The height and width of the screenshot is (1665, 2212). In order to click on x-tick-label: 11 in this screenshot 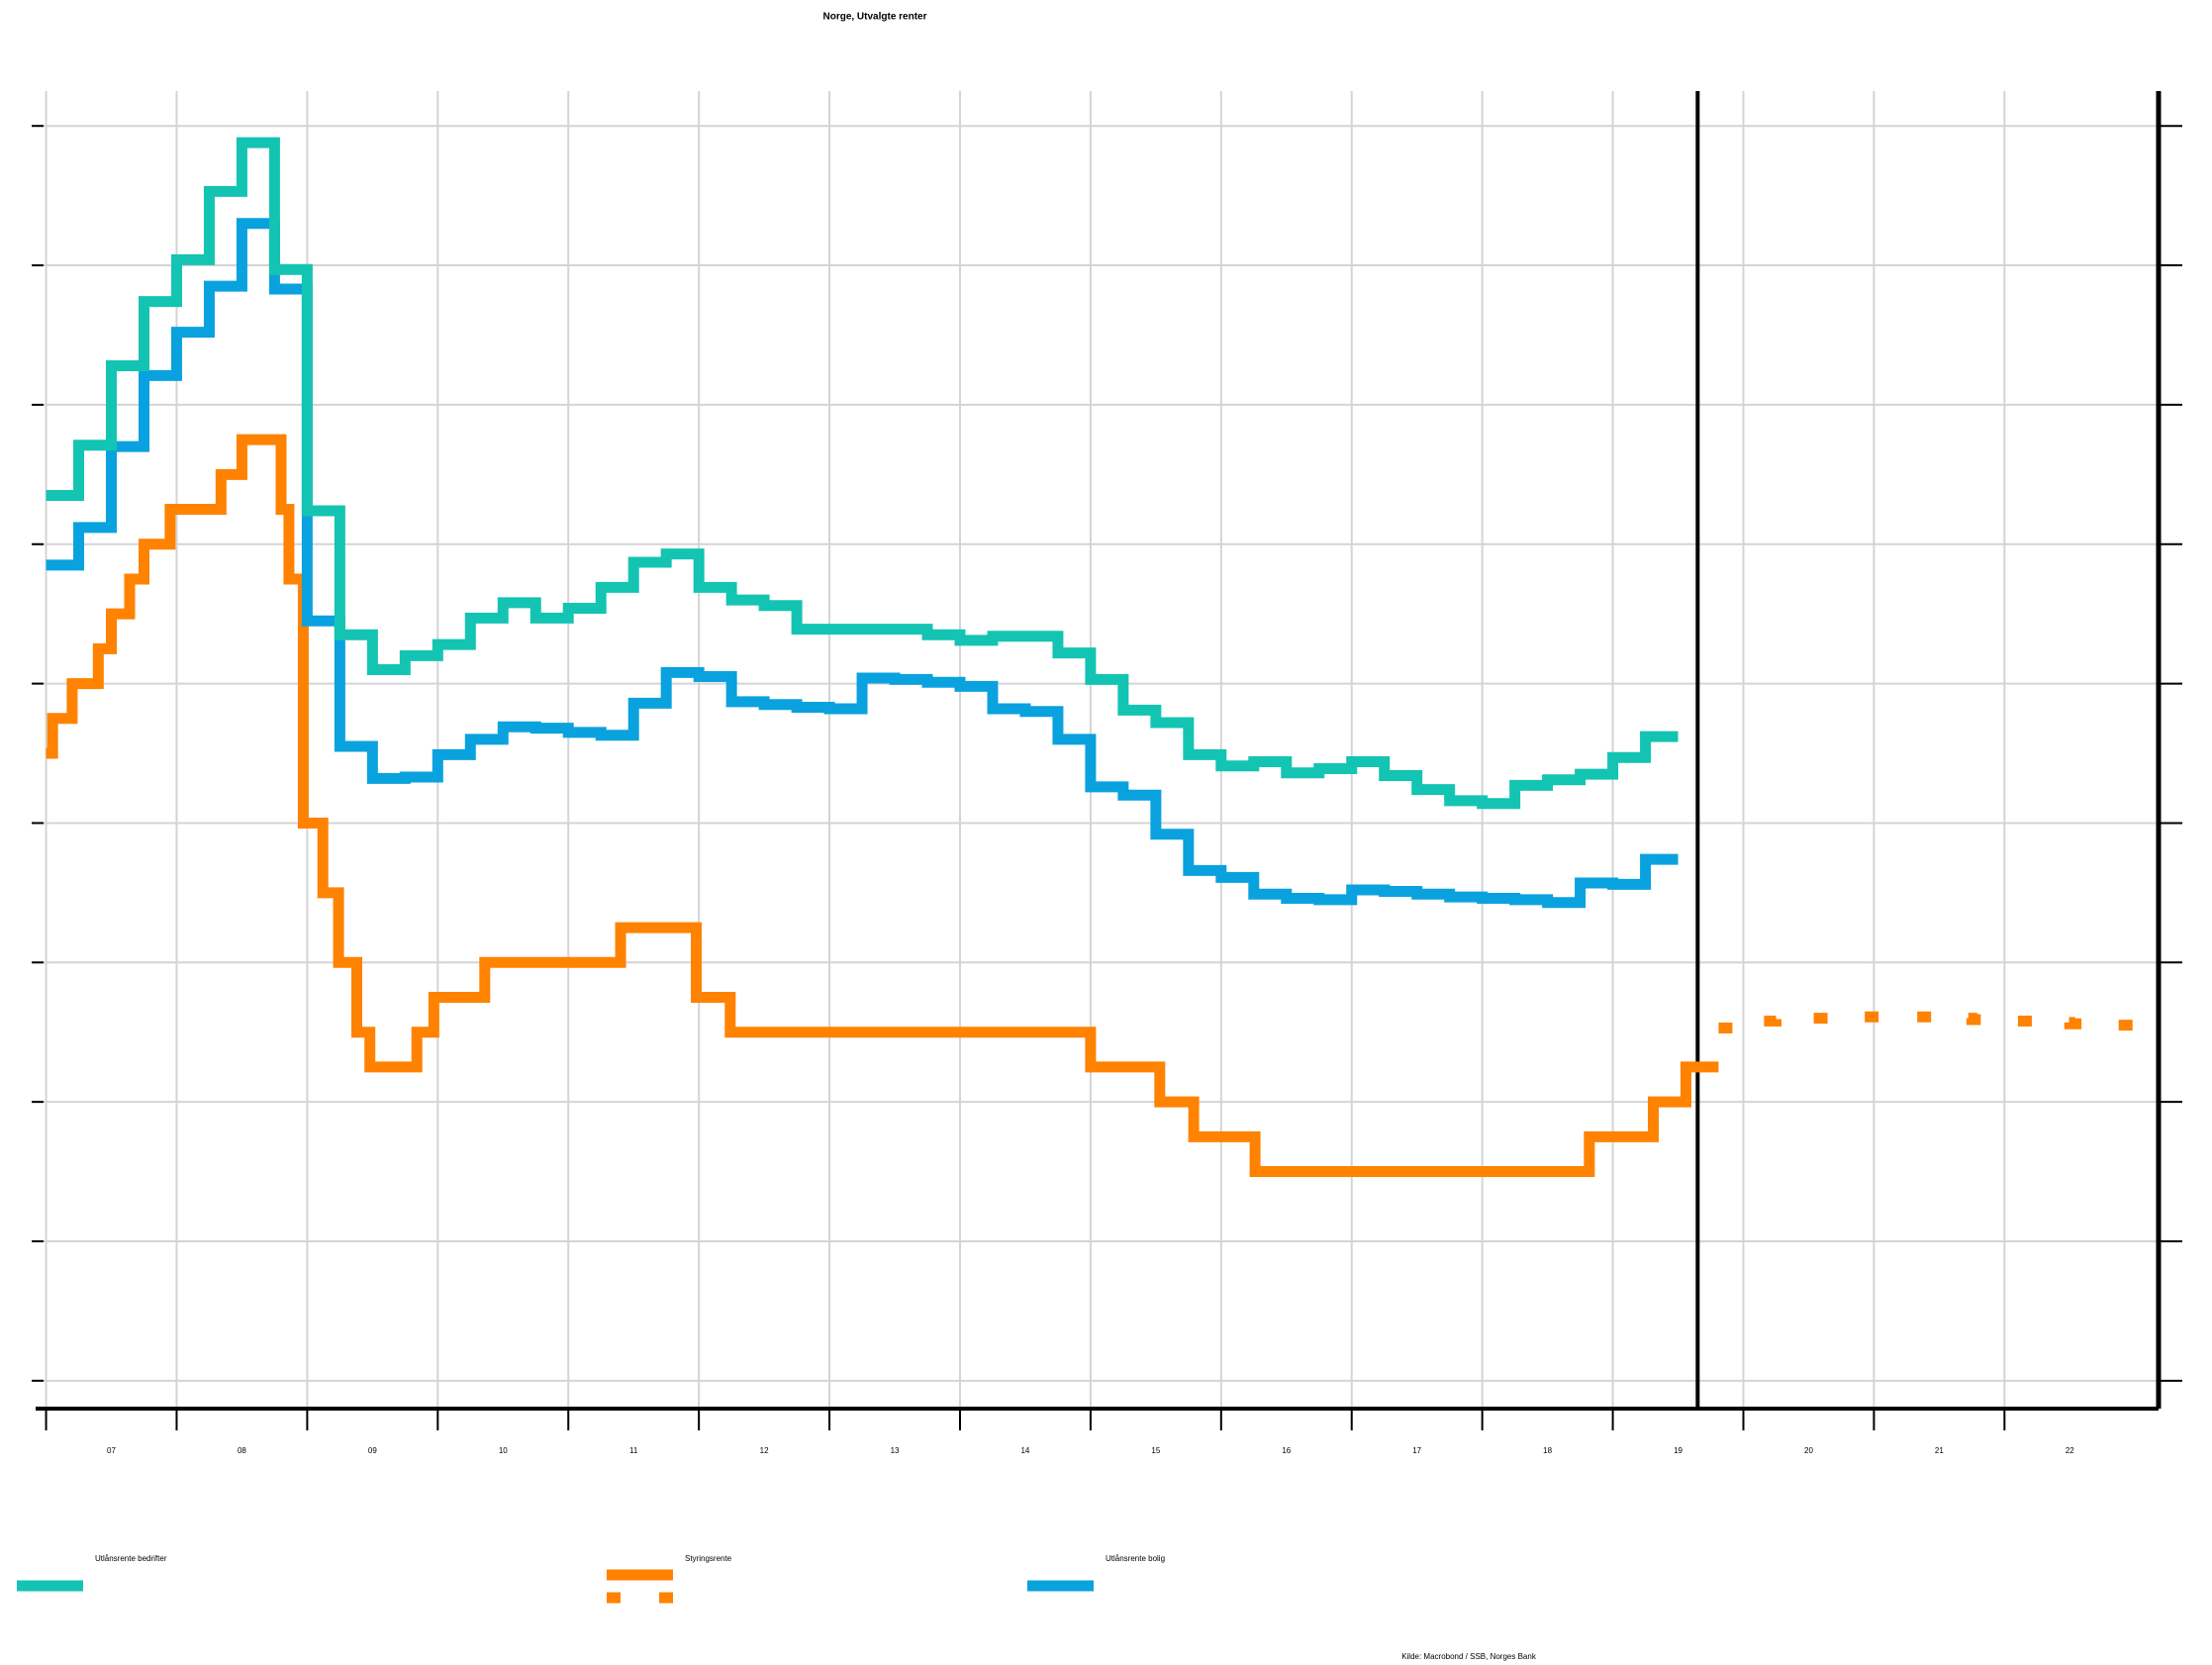, I will do `click(633, 1450)`.